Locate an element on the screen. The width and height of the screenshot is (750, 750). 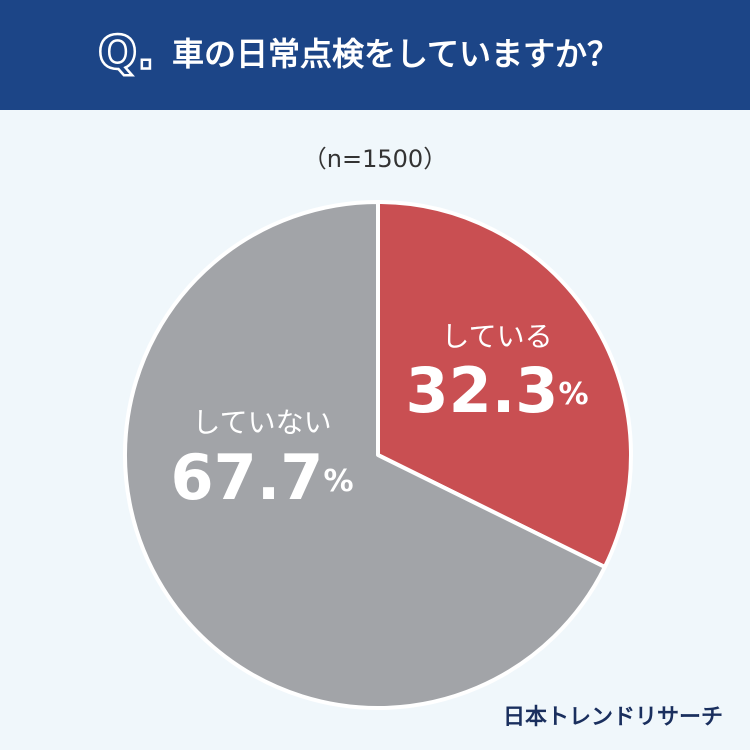
slice-label: している is located at coordinates (496, 336).